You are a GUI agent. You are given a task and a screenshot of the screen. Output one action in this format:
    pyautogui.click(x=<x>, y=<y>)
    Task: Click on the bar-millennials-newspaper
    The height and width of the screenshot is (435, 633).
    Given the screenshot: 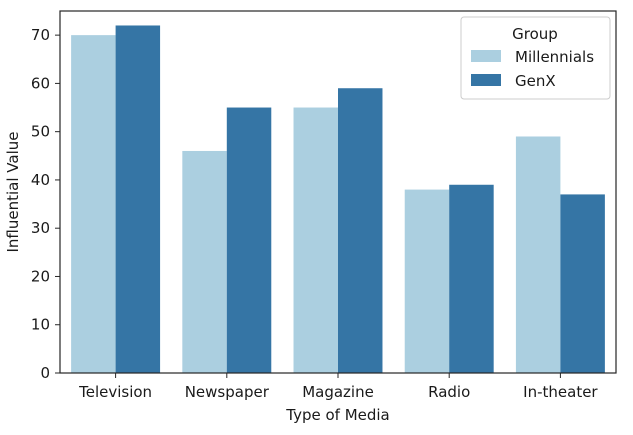 What is the action you would take?
    pyautogui.click(x=204, y=261)
    